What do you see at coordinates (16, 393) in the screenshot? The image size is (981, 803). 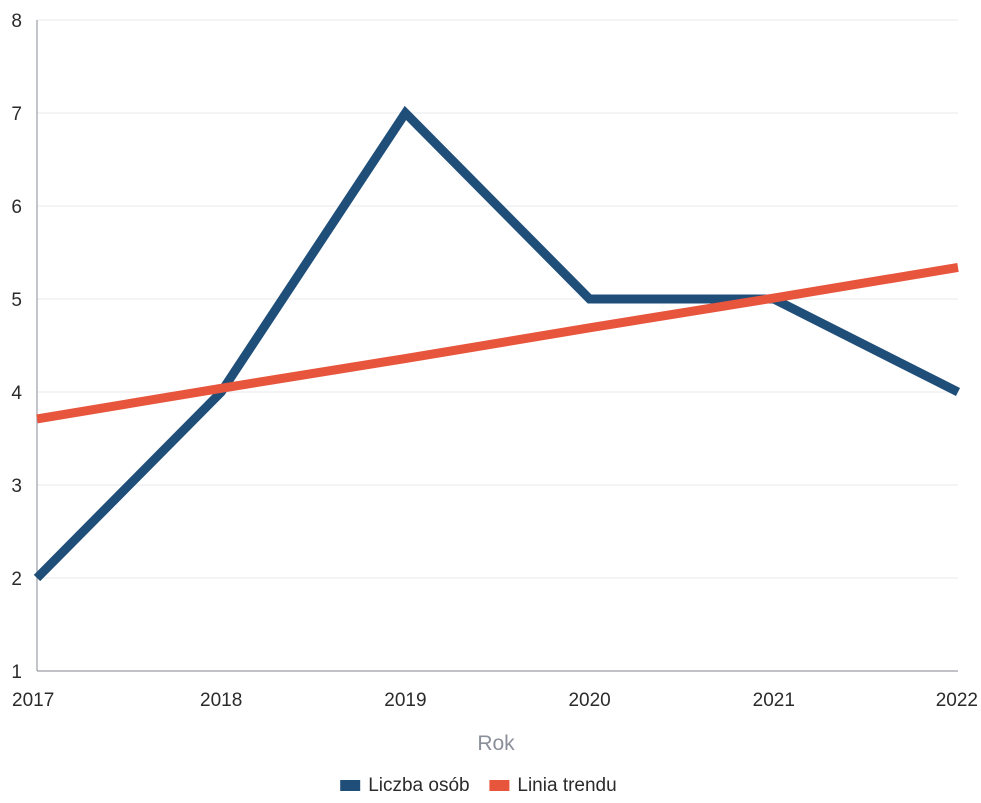 I see `y-tick-label: 4` at bounding box center [16, 393].